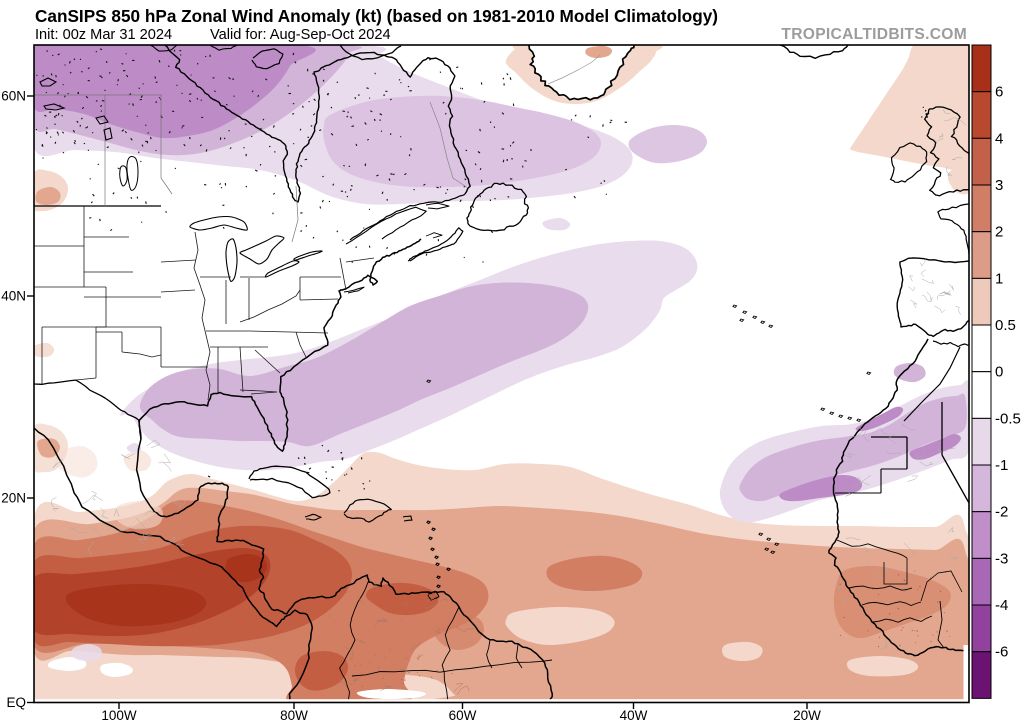 This screenshot has height=724, width=1024. Describe the element at coordinates (1001, 558) in the screenshot. I see `svg-text: -3` at that location.